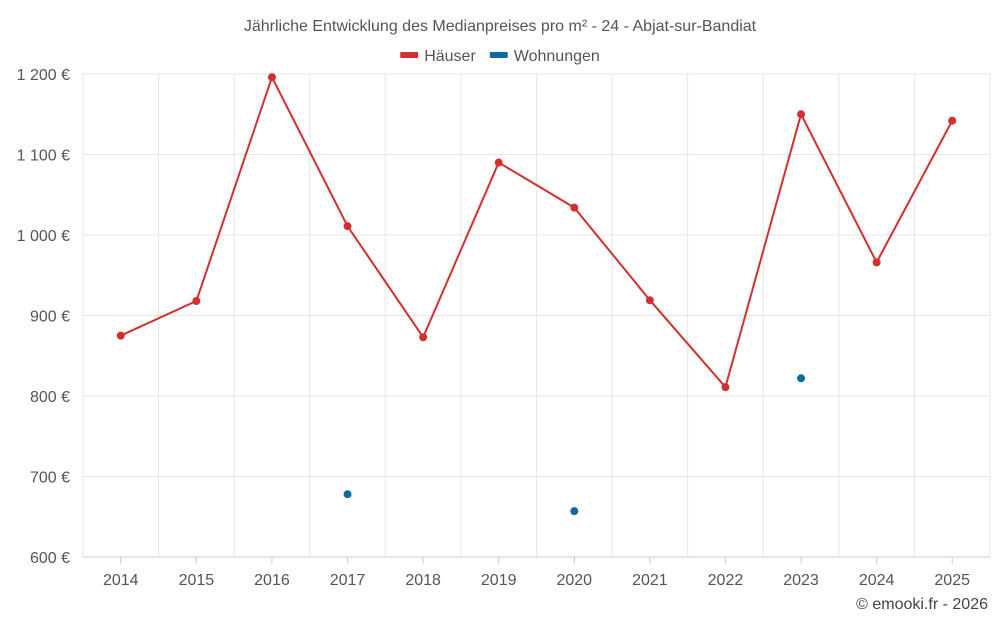  I want to click on x-tick-label-2019: 2019, so click(499, 580).